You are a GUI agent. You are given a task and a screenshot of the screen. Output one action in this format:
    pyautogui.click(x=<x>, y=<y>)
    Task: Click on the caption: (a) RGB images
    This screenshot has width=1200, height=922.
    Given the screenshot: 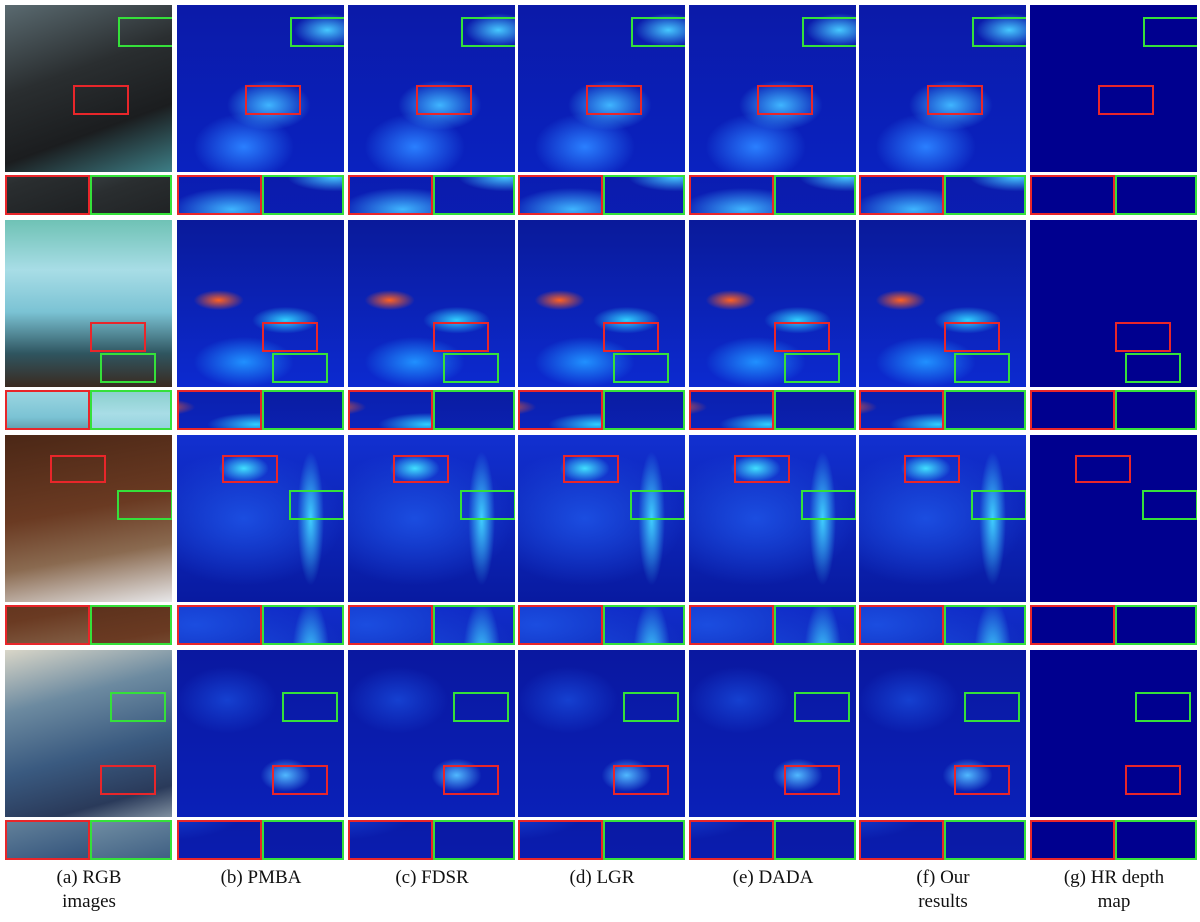 What is the action you would take?
    pyautogui.click(x=89, y=890)
    